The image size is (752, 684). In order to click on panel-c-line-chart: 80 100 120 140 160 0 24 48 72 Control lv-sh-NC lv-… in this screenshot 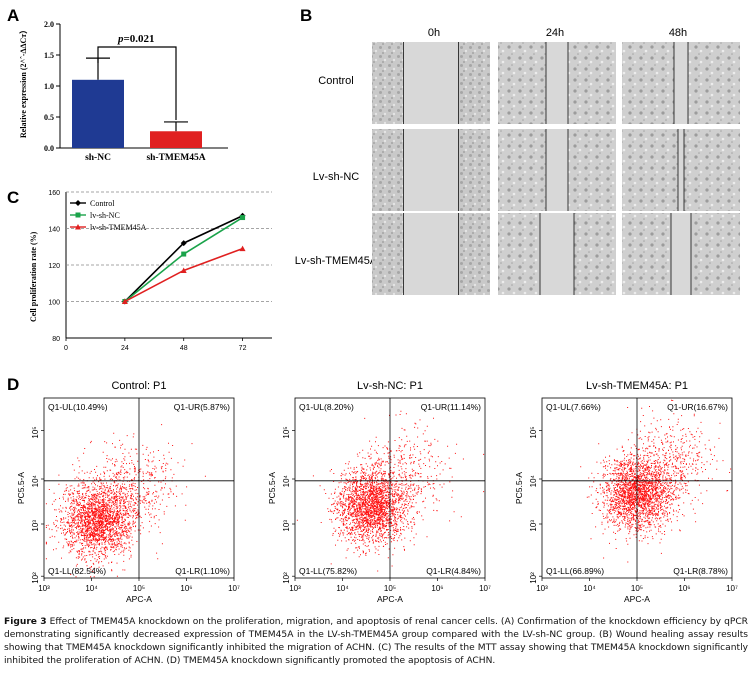, I will do `click(150, 271)`.